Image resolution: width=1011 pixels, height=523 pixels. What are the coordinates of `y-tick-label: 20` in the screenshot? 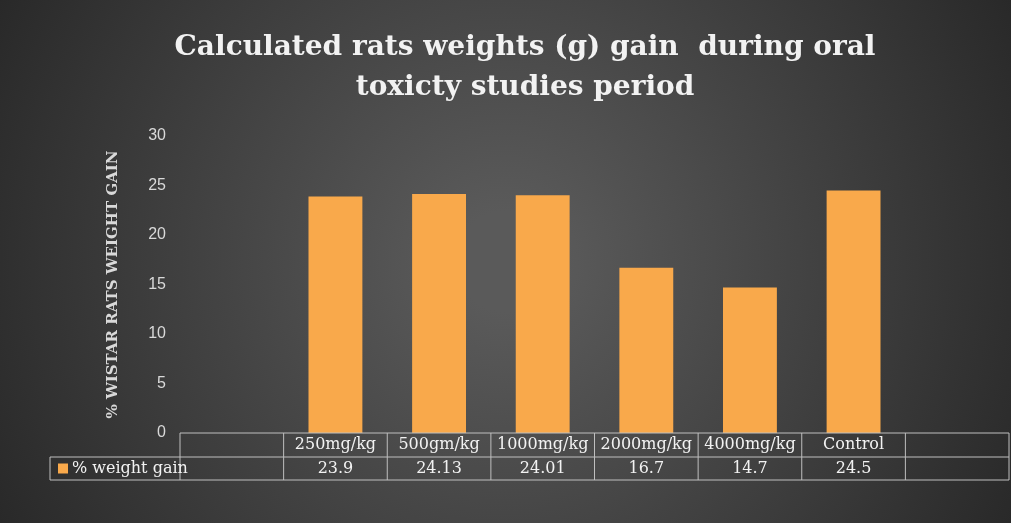 It's located at (157, 234).